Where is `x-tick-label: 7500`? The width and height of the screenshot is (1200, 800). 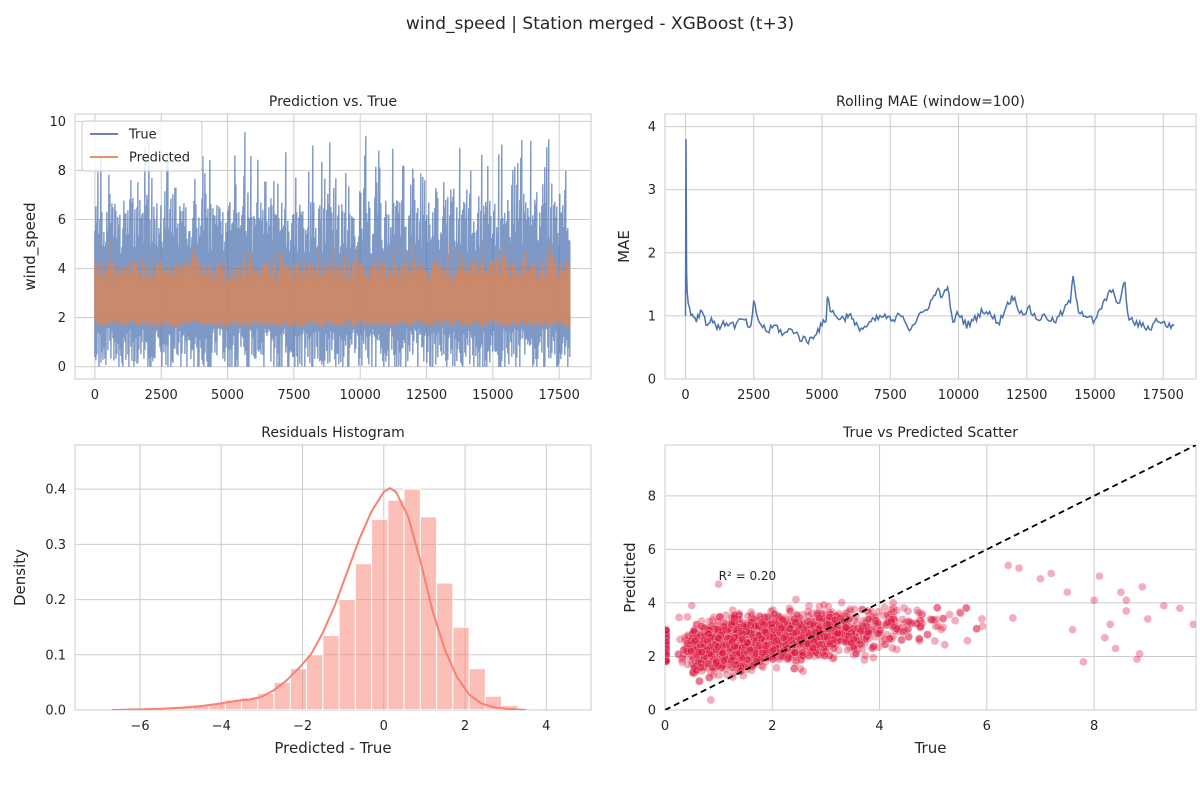 x-tick-label: 7500 is located at coordinates (293, 395).